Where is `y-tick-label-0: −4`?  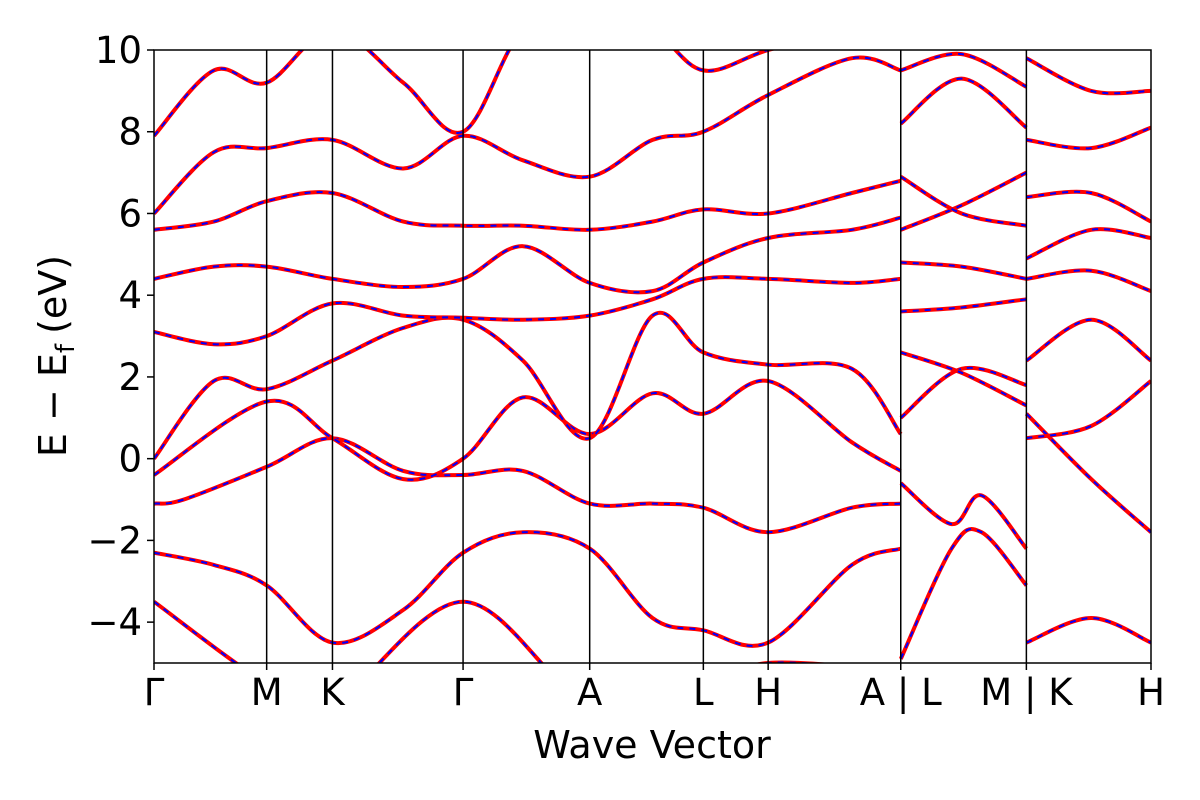
y-tick-label-0: −4 is located at coordinates (114, 622).